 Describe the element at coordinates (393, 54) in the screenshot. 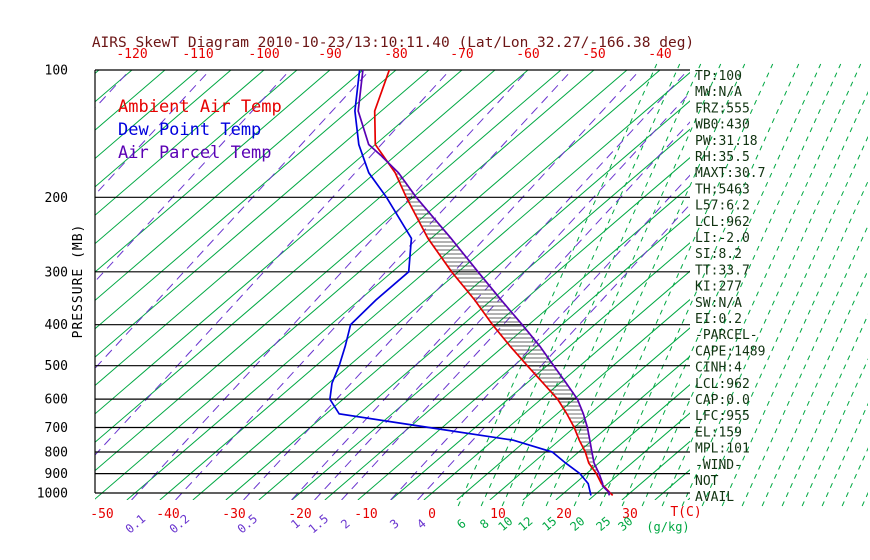

I see `top-temp-labels: -120 -110 -100 -90 -80 -70 -60 -50 -40` at that location.